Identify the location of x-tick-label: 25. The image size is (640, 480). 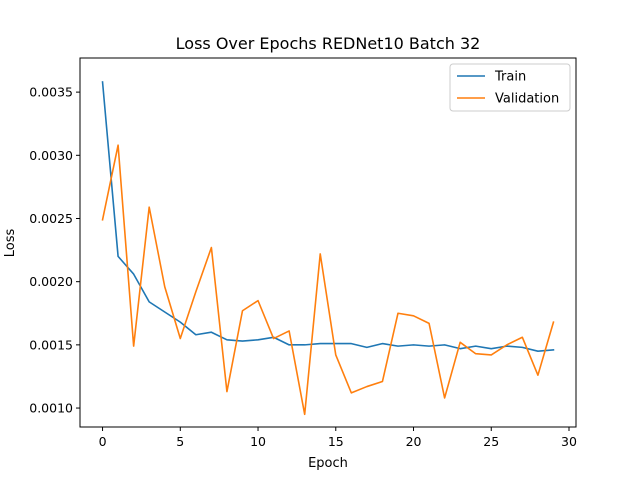
(491, 441).